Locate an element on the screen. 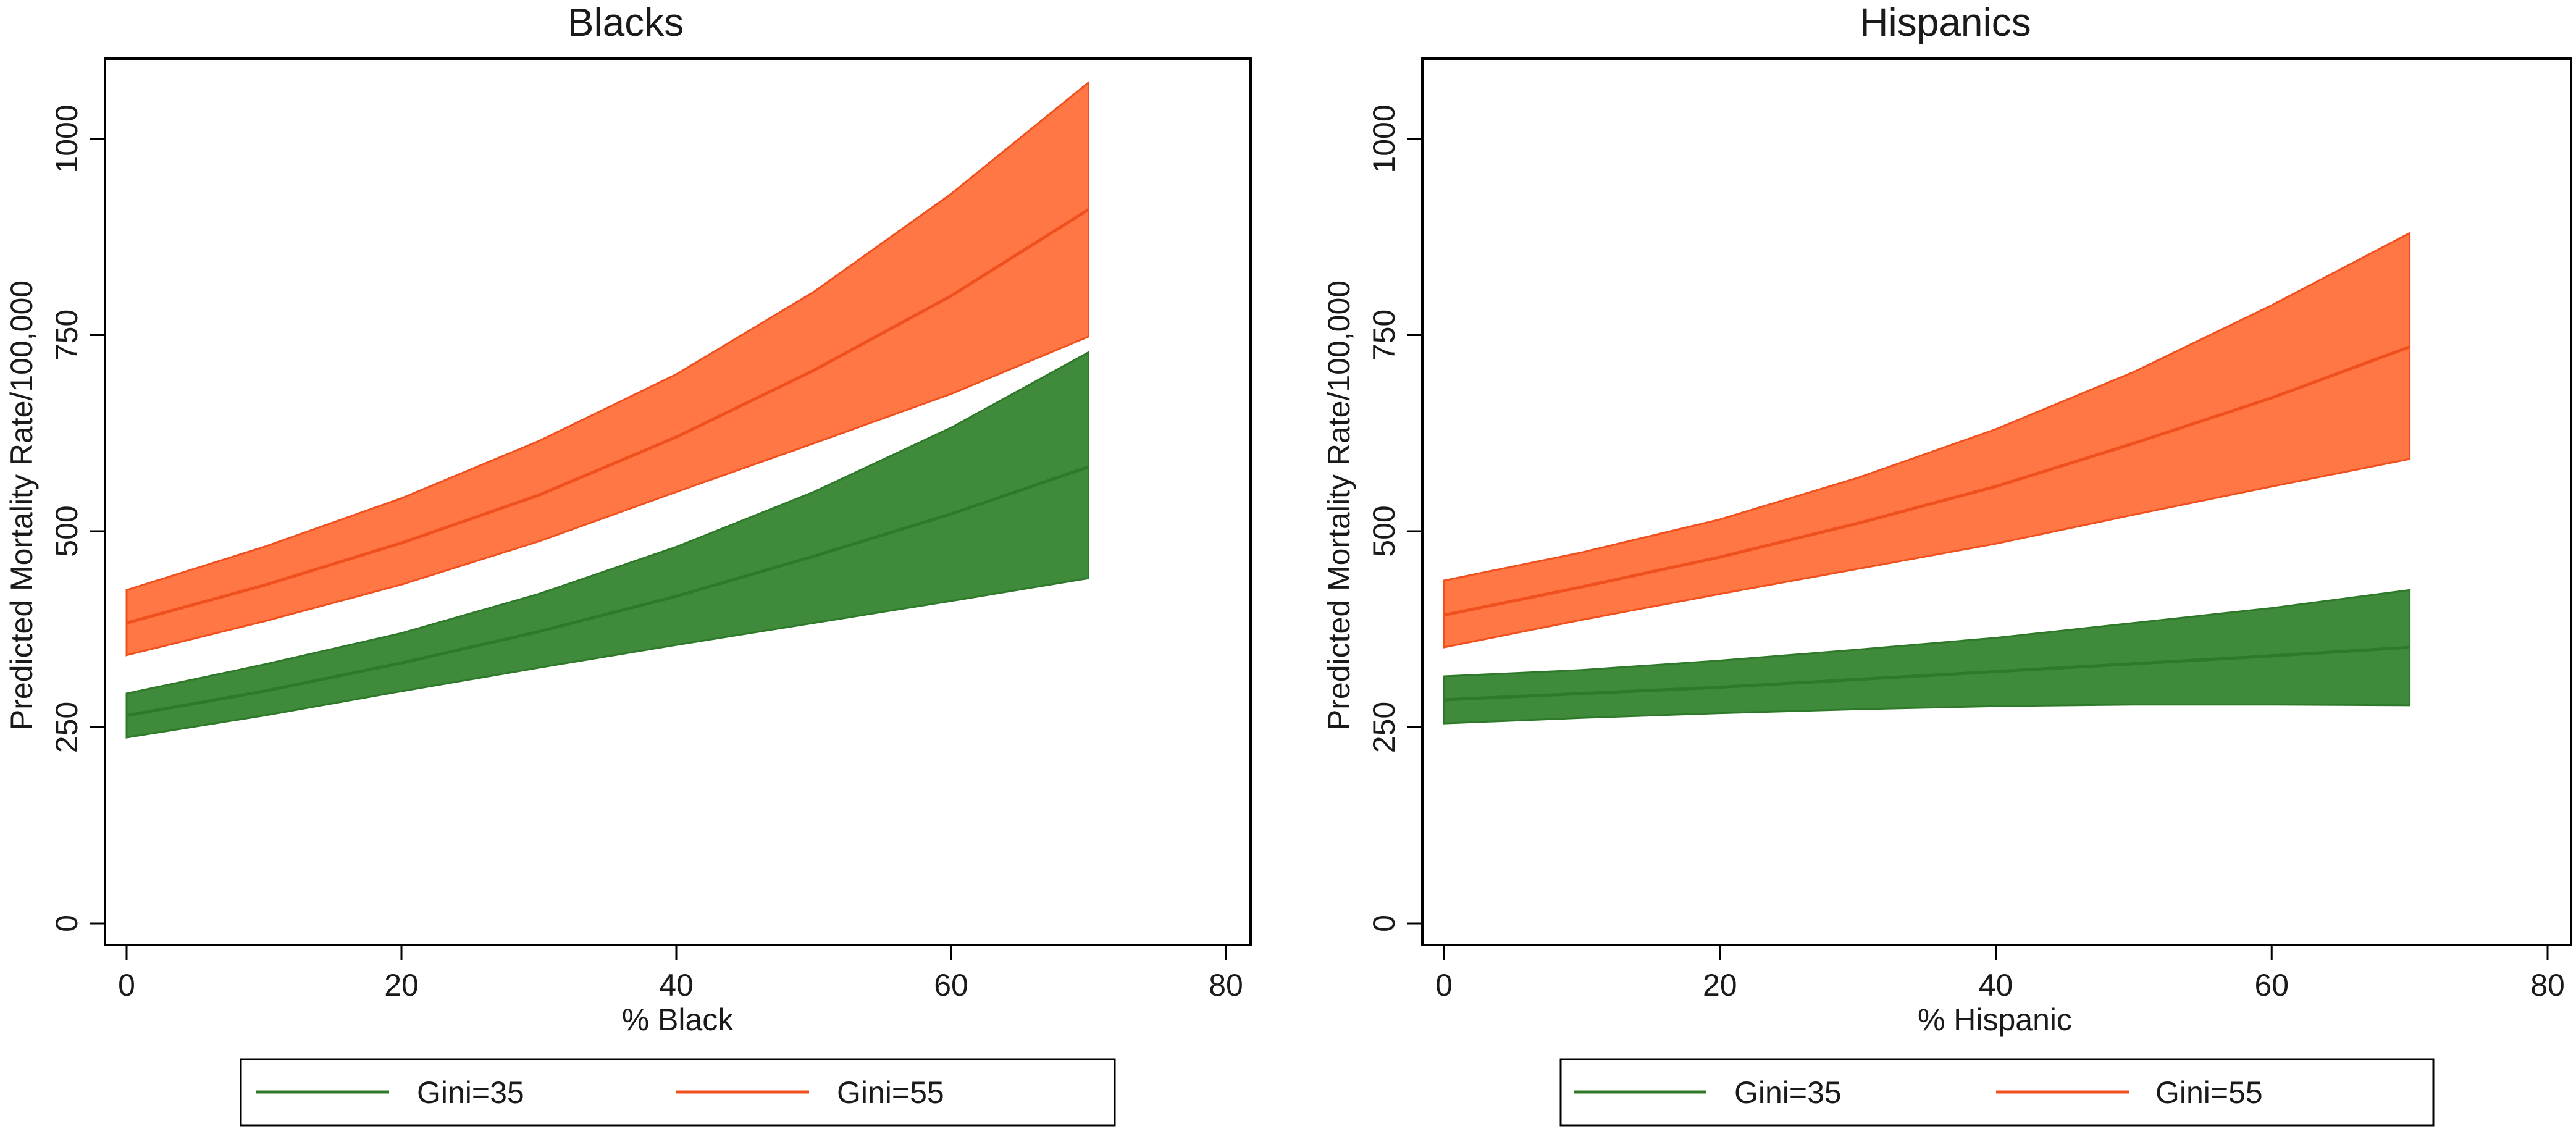 This screenshot has height=1134, width=2576. ci-band-gini35 is located at coordinates (607, 544).